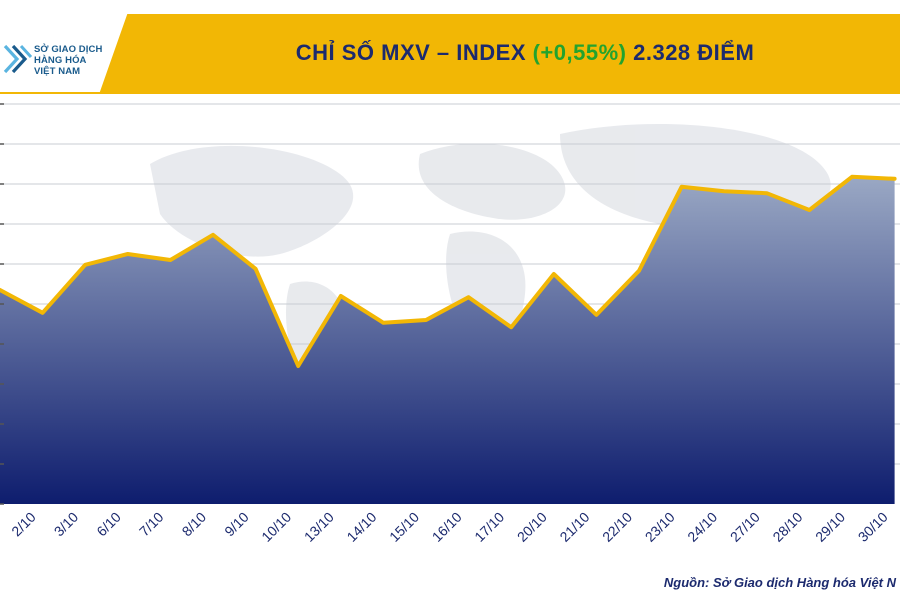 The width and height of the screenshot is (900, 600). What do you see at coordinates (745, 527) in the screenshot?
I see `x-tick-label: 27/10` at bounding box center [745, 527].